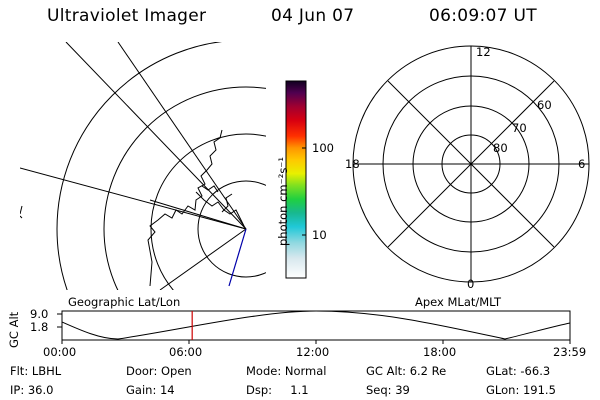 This screenshot has height=400, width=600. What do you see at coordinates (313, 16) in the screenshot?
I see `date-label: 04 Jun 07` at bounding box center [313, 16].